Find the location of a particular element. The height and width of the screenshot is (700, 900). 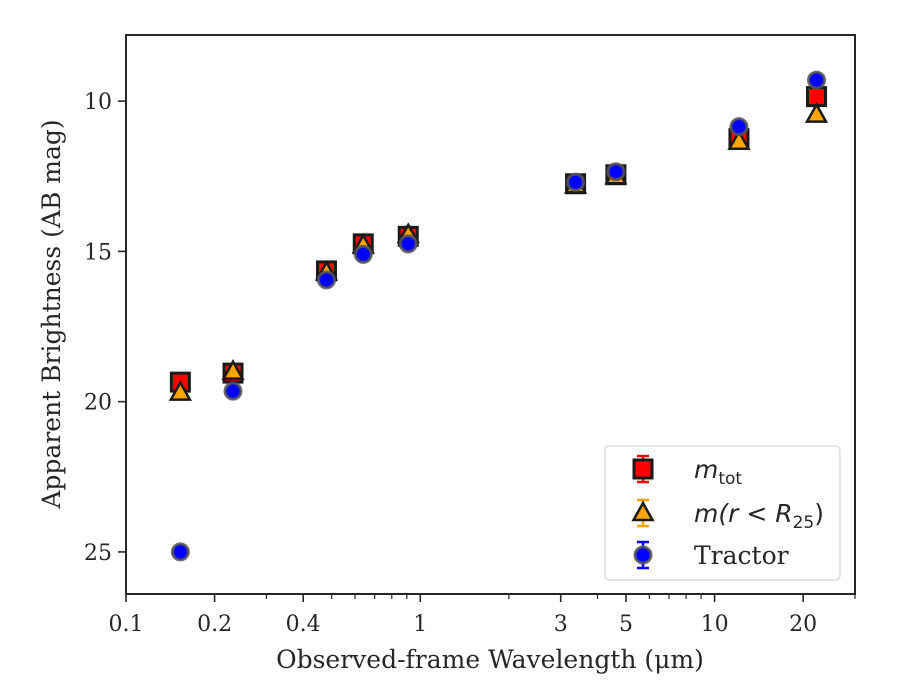

legend-marker-square is located at coordinates (643, 469).